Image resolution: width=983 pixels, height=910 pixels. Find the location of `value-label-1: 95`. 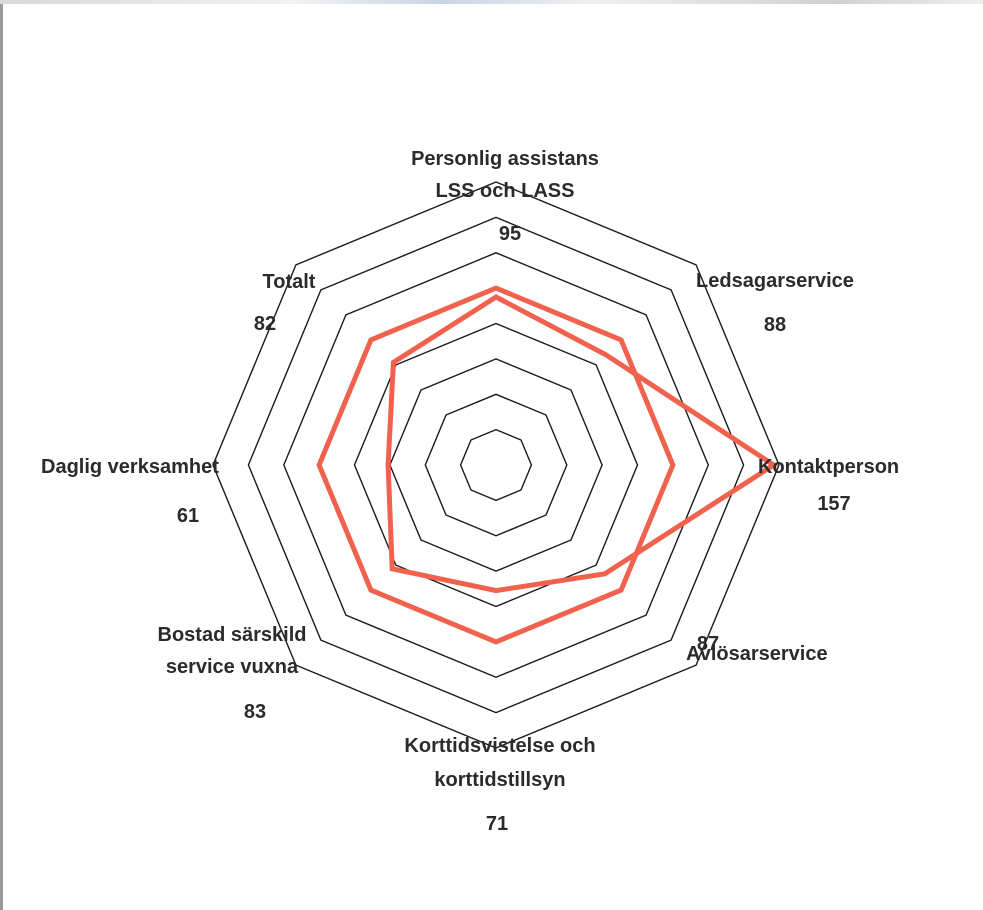

value-label-1: 95 is located at coordinates (510, 234).